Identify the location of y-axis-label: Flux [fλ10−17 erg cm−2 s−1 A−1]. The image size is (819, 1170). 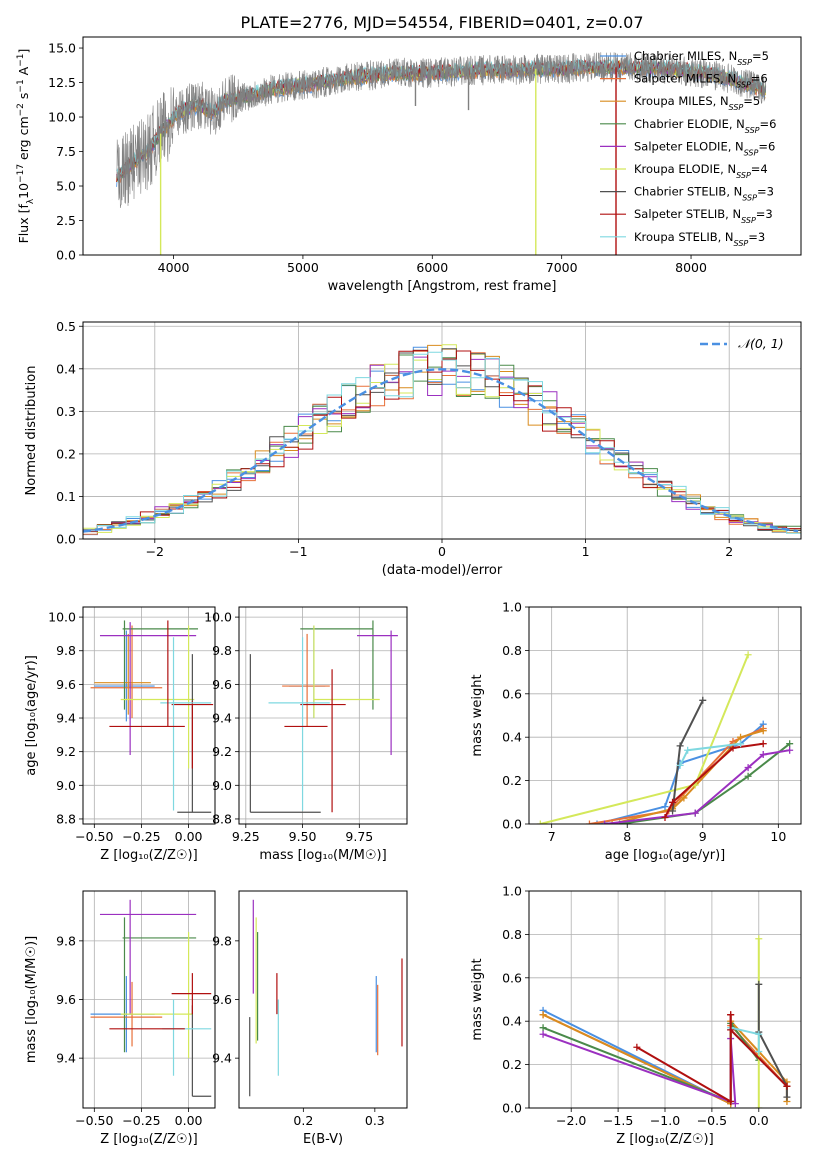
(26, 146).